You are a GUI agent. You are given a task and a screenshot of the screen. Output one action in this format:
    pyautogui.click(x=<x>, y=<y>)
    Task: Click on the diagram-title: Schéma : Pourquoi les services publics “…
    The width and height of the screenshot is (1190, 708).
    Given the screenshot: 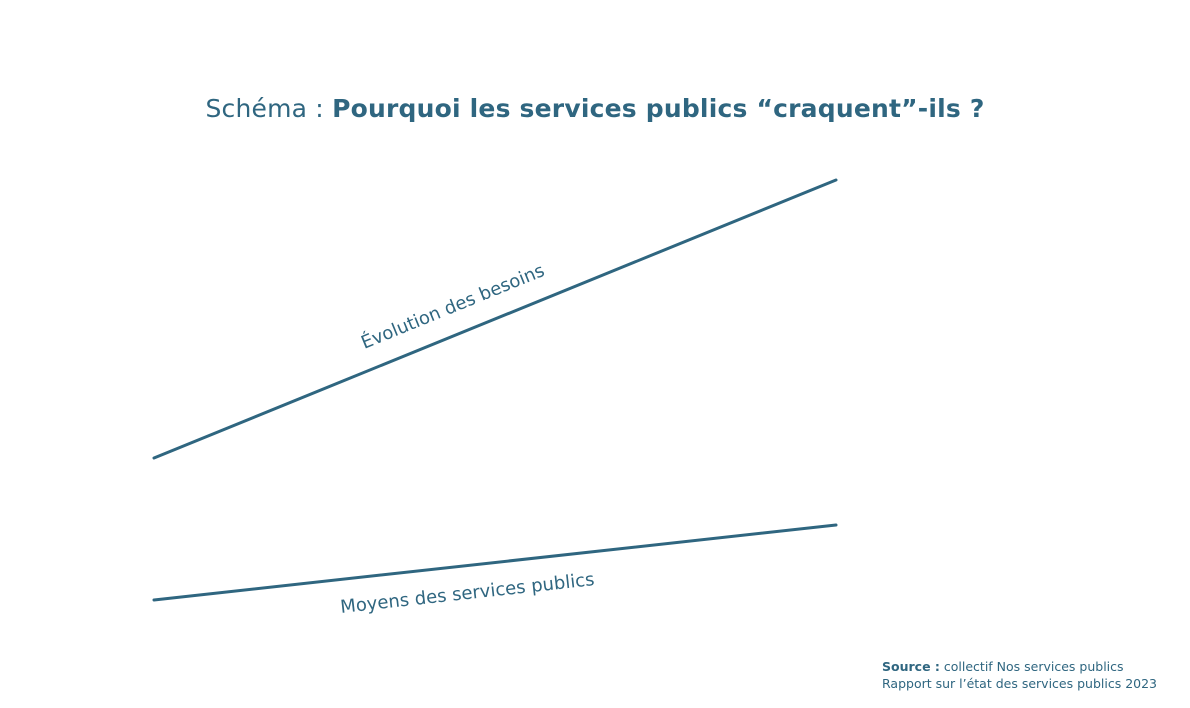 What is the action you would take?
    pyautogui.click(x=595, y=108)
    